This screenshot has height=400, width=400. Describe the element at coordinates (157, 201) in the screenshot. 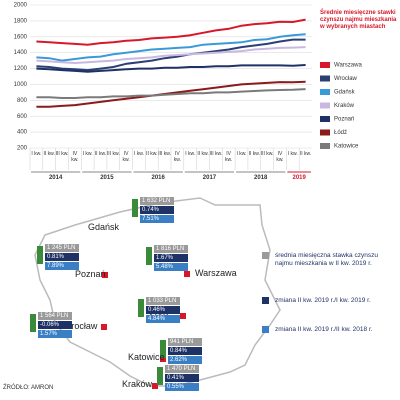

I see `price-box: 1 632 PLN` at that location.